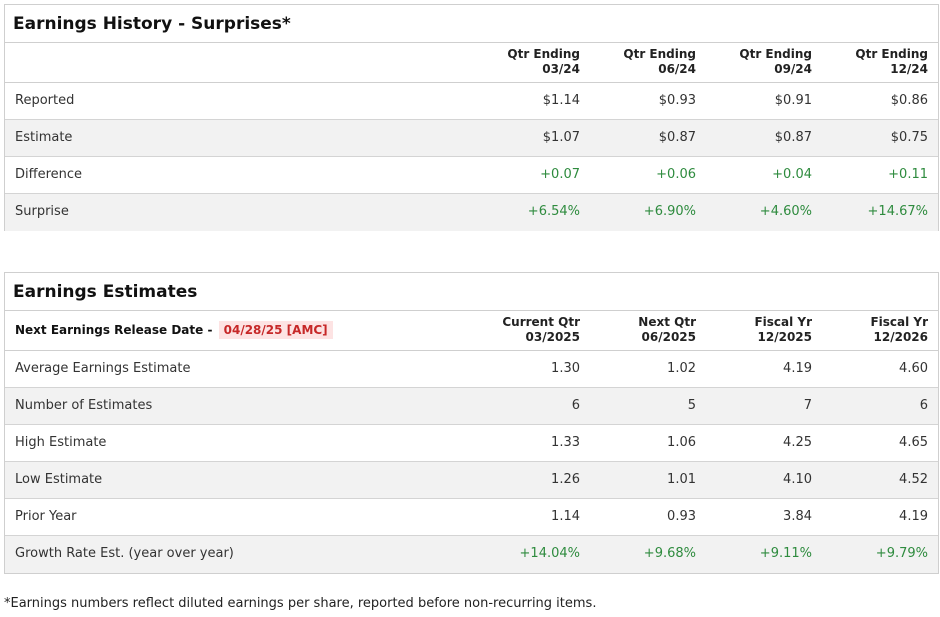  I want to click on cell-value: +14.04%, so click(549, 553).